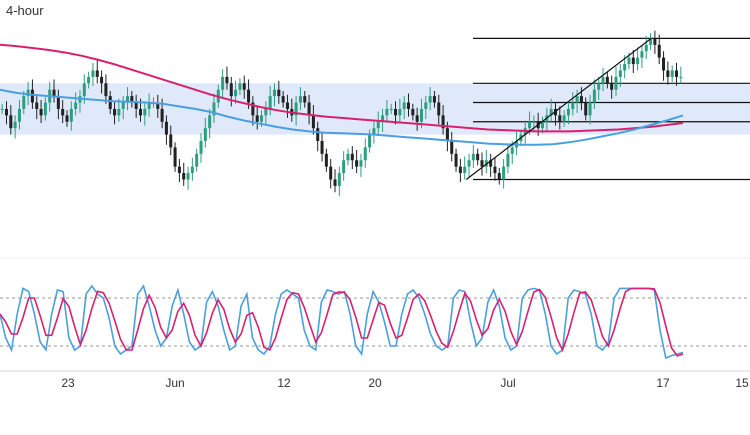 The image size is (750, 435). Describe the element at coordinates (742, 383) in the screenshot. I see `x-tick-label: 15` at that location.